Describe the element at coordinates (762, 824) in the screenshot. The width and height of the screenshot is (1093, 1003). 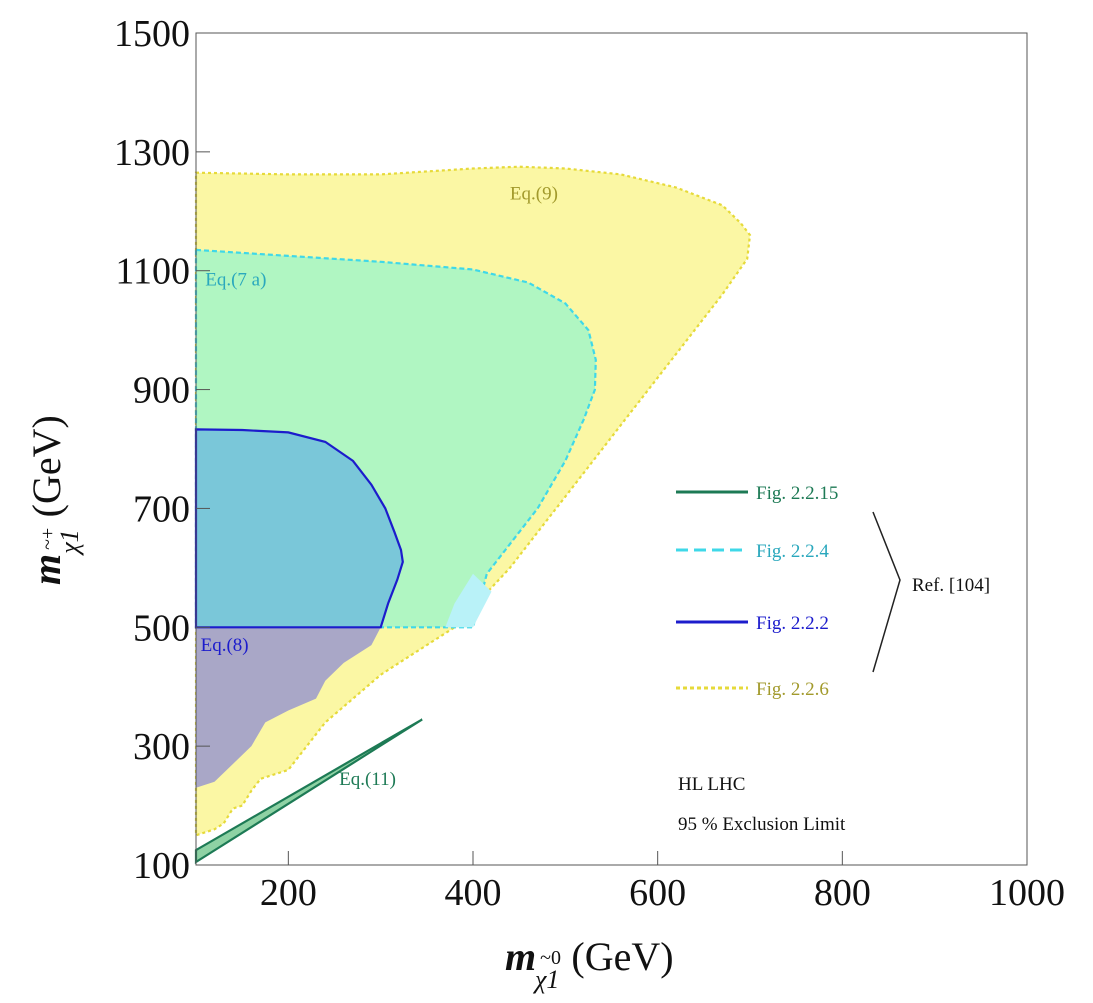
I see `annotation-exclusion: 95 % Exclusion Limit` at that location.